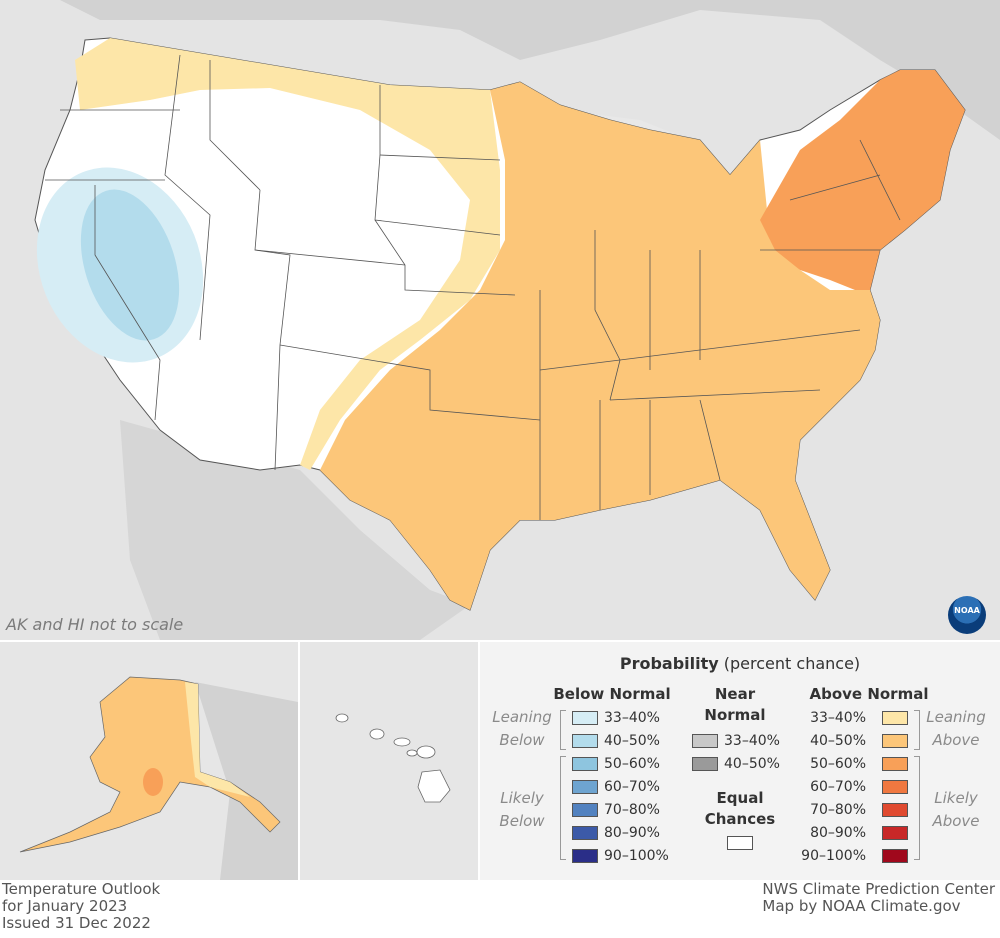 The height and width of the screenshot is (938, 1000). Describe the element at coordinates (956, 821) in the screenshot. I see `likely-above-line2: Above` at that location.